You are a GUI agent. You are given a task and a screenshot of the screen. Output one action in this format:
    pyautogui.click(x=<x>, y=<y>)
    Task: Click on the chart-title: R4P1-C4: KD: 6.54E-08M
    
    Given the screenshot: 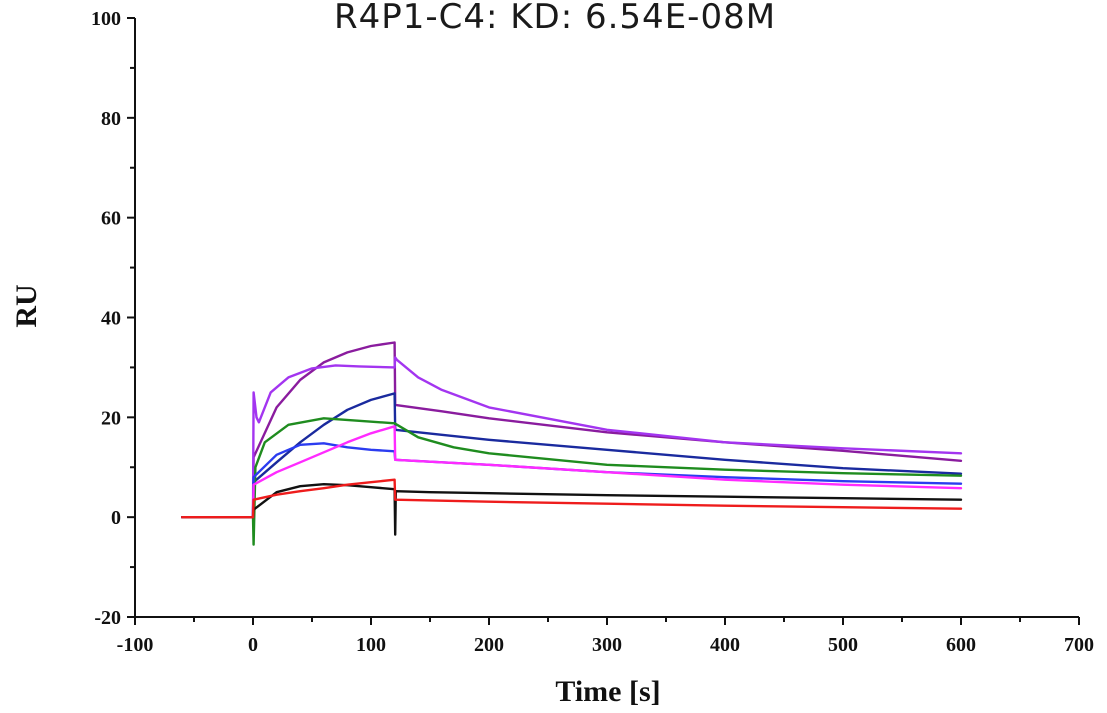 What is the action you would take?
    pyautogui.click(x=555, y=18)
    